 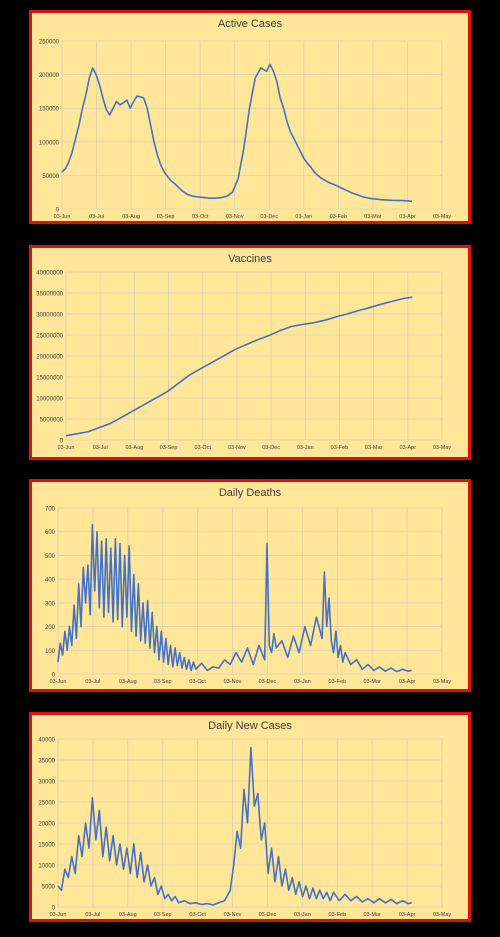 I want to click on y-tick-label: 400, so click(x=50, y=581).